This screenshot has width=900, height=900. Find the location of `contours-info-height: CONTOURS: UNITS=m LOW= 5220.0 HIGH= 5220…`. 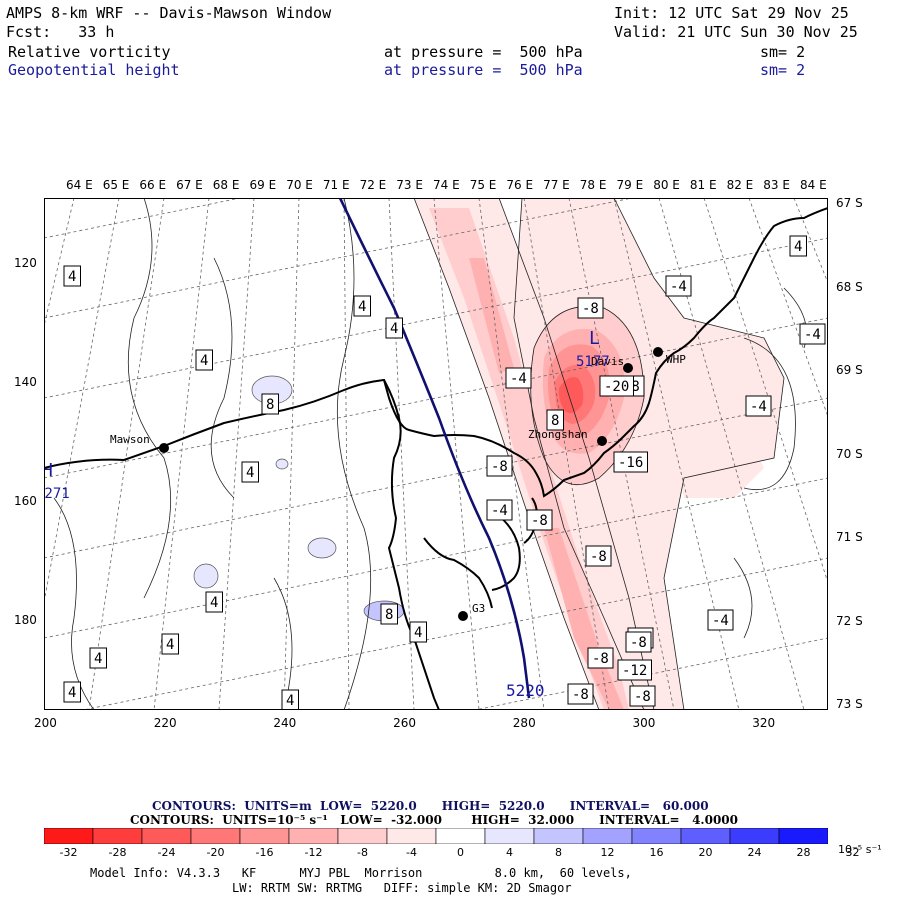

contours-info-height: CONTOURS: UNITS=m LOW= 5220.0 HIGH= 5220… is located at coordinates (430, 806).